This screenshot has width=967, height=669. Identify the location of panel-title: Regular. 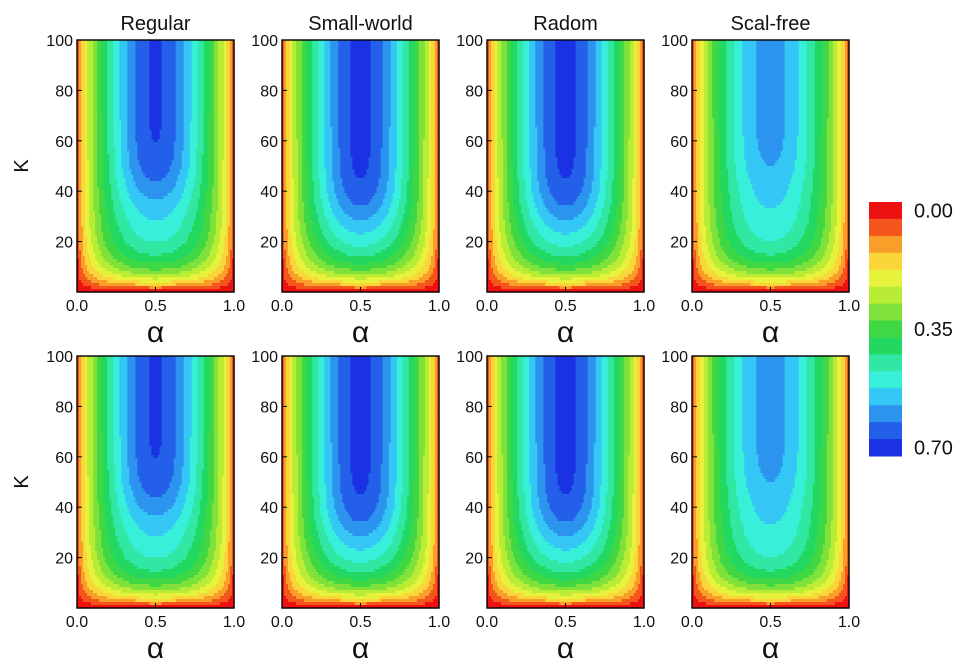
(155, 24).